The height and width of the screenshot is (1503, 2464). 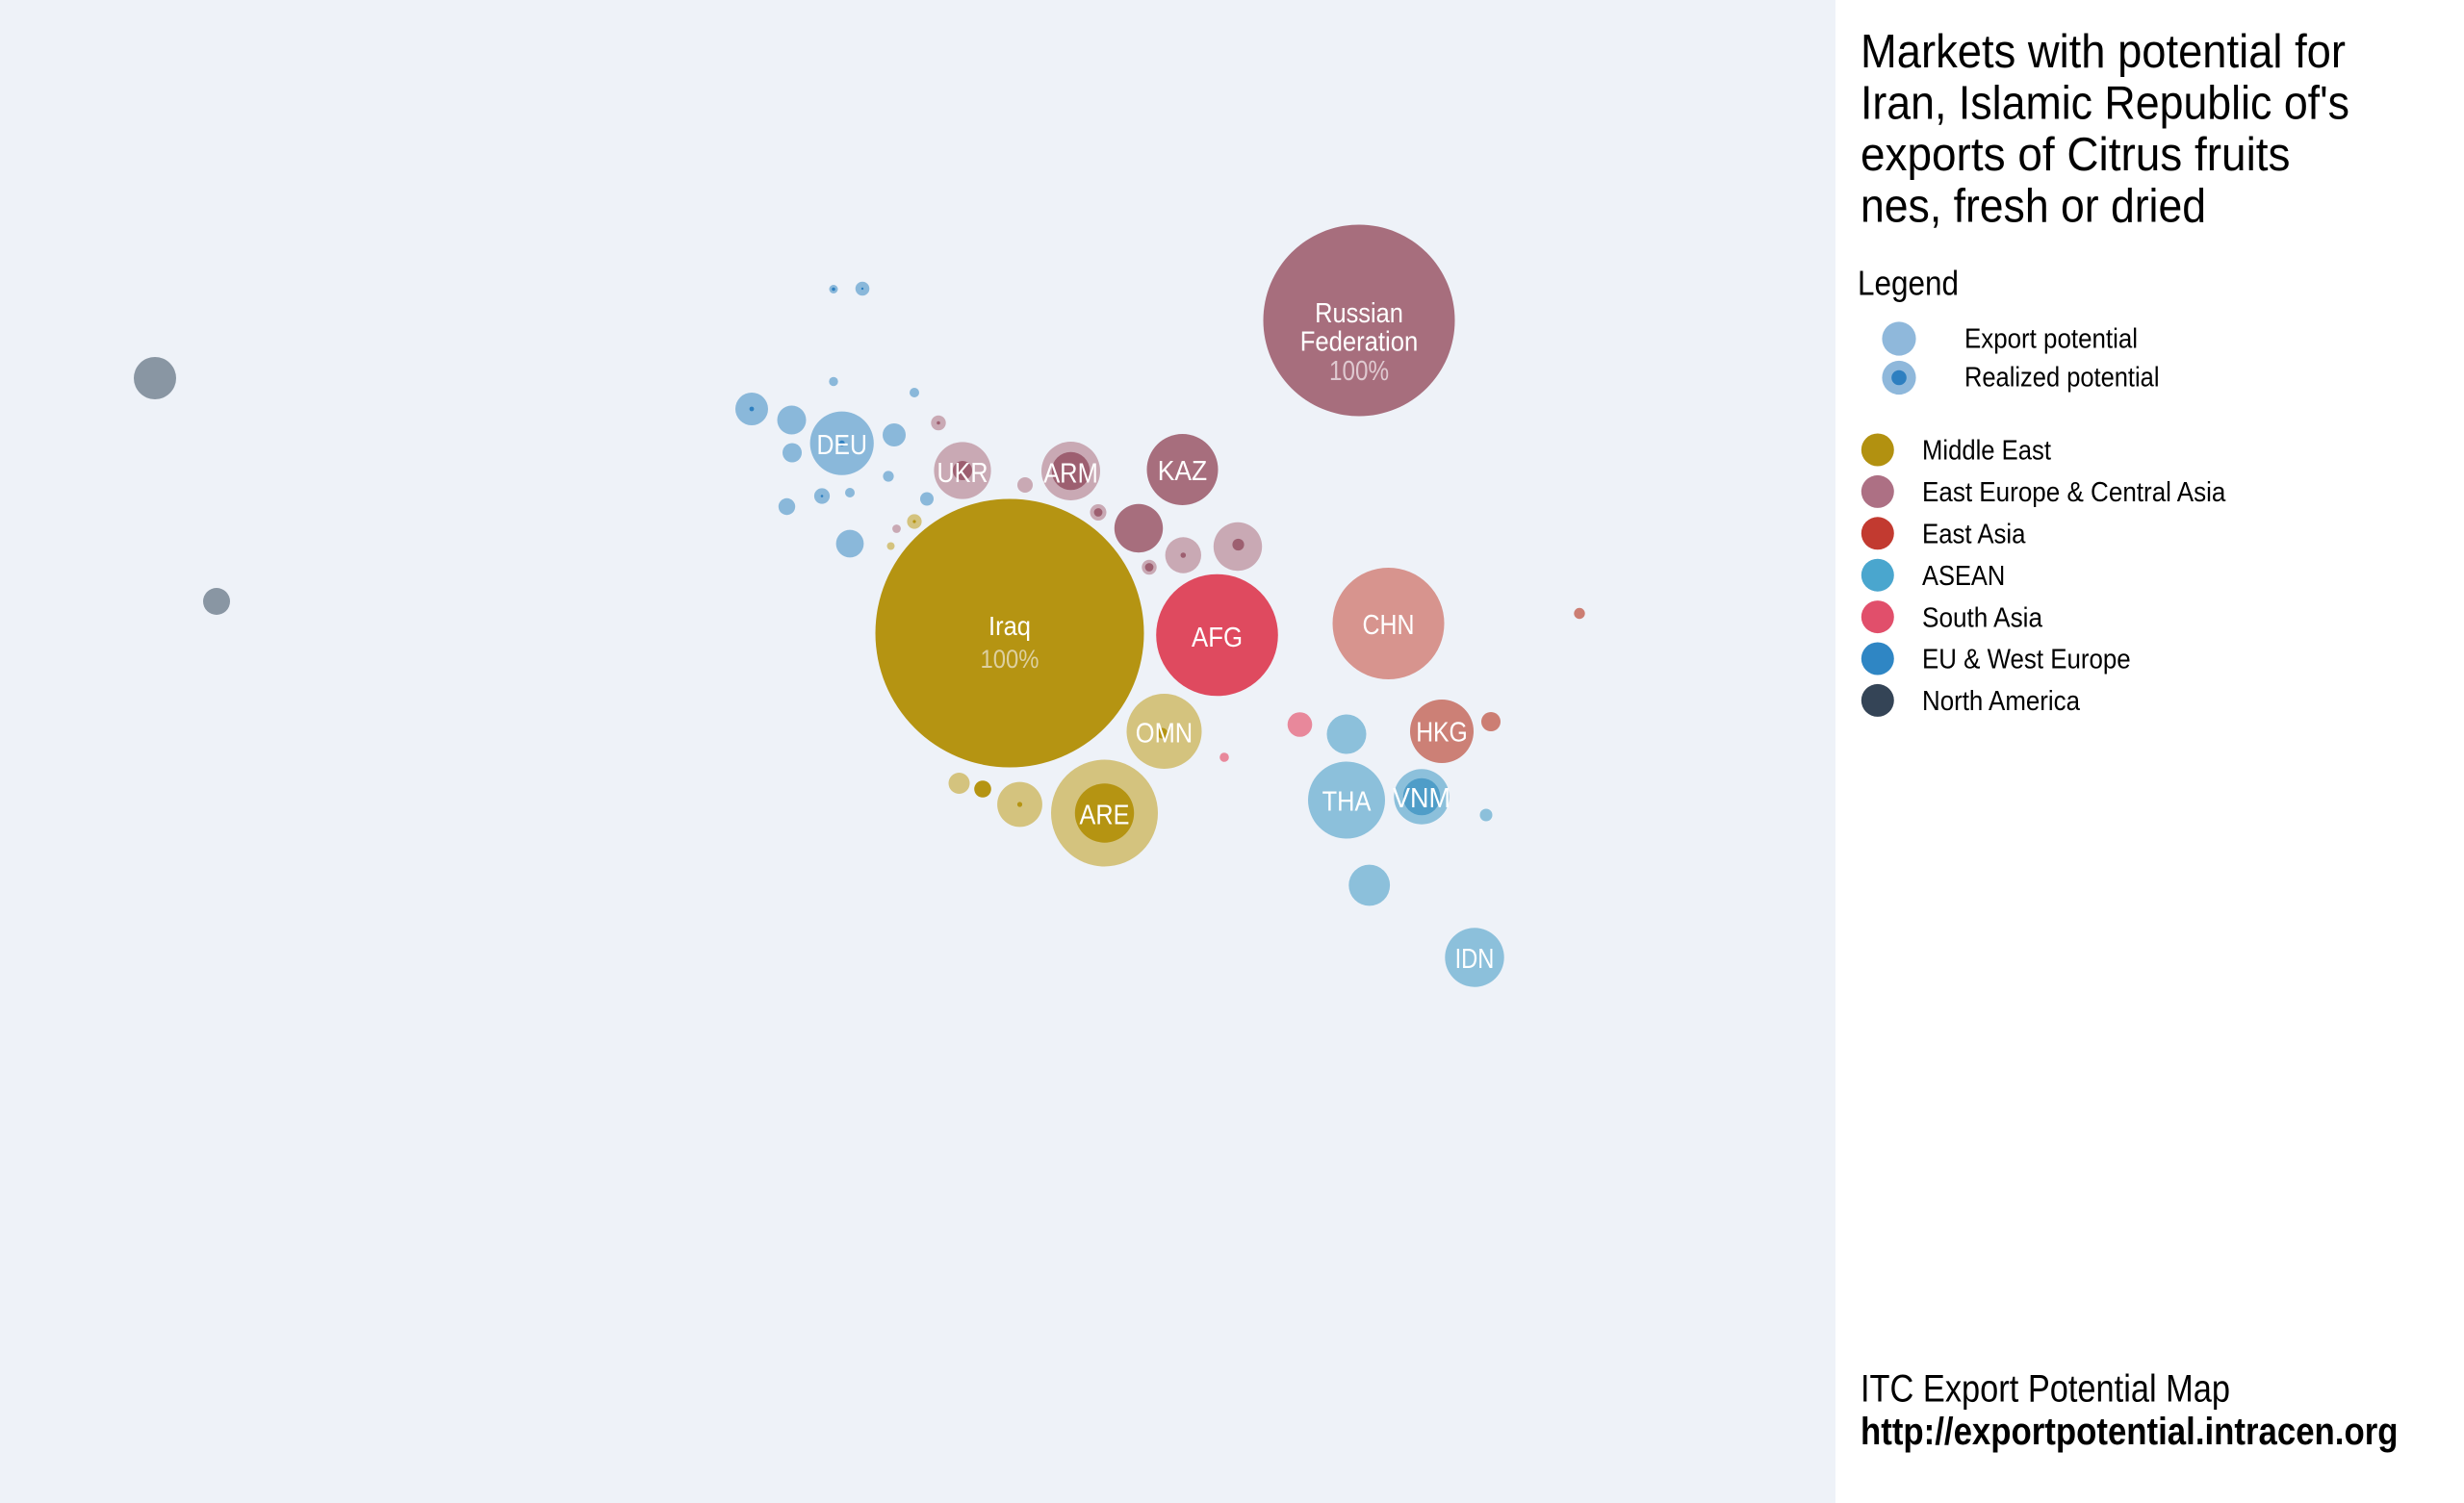 What do you see at coordinates (1359, 342) in the screenshot?
I see `svg-text: Federation` at bounding box center [1359, 342].